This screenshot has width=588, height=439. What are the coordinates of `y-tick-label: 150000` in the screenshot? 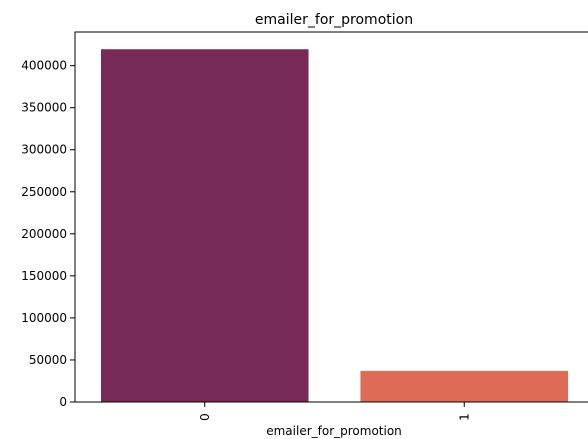 It's located at (44, 276).